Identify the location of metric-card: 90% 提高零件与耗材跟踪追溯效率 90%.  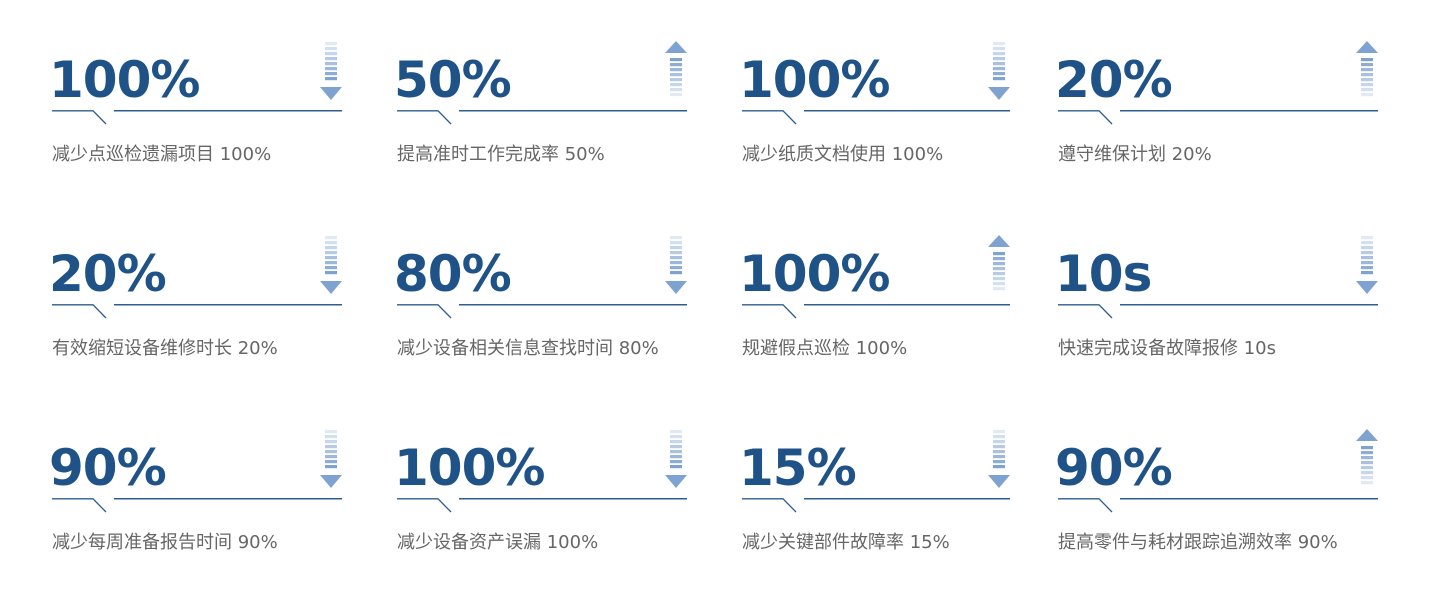
(1216, 498).